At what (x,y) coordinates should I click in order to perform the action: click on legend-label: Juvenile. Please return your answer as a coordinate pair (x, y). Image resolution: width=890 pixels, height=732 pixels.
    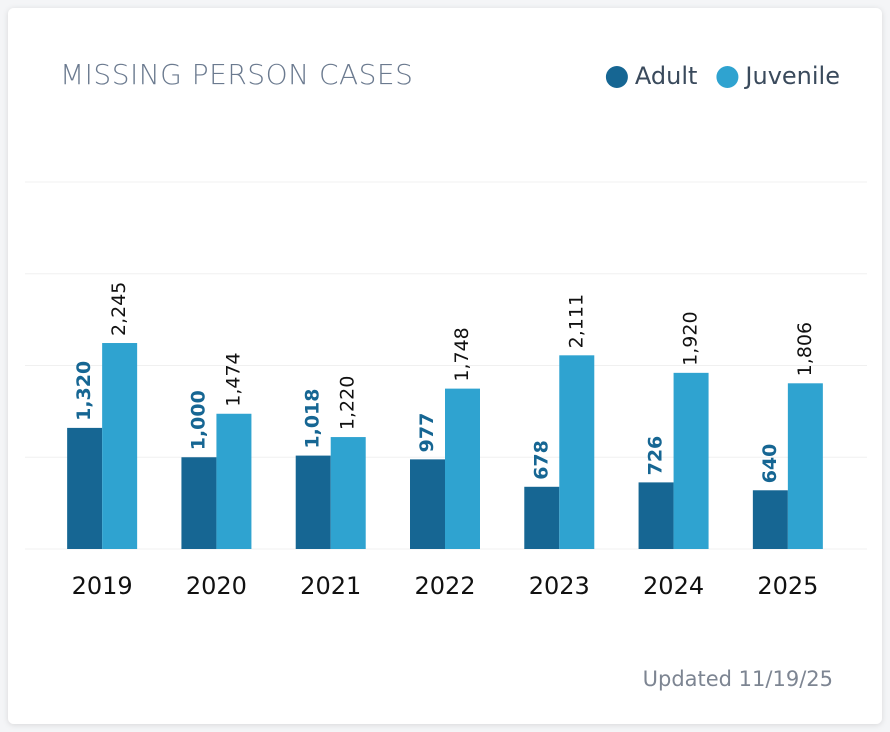
    Looking at the image, I should click on (791, 76).